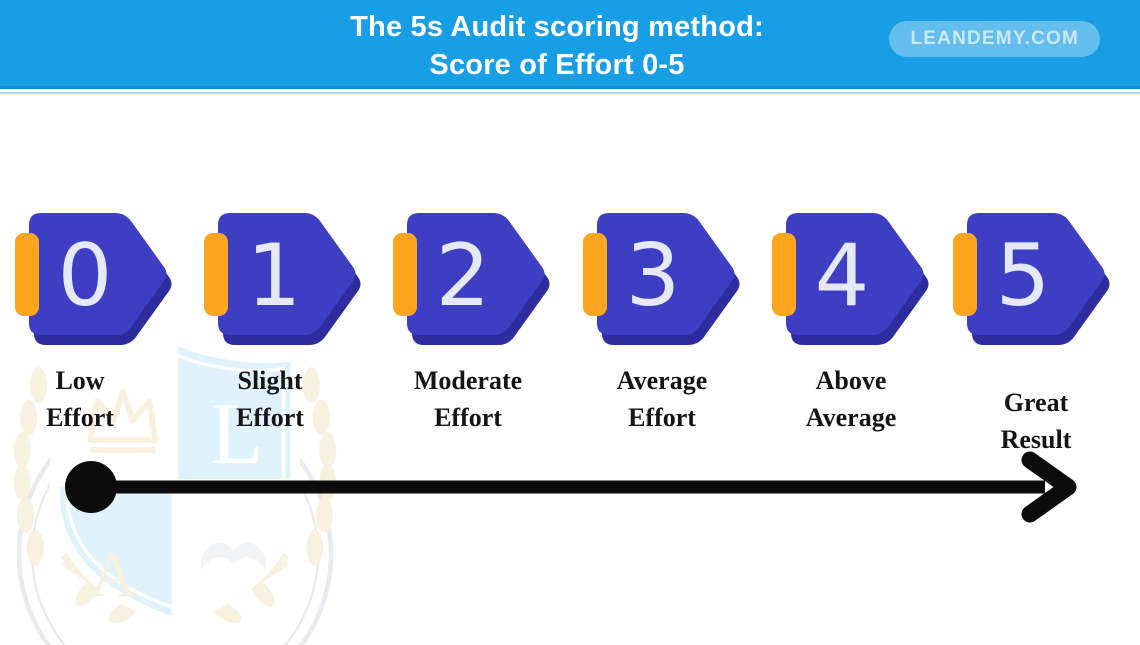 Image resolution: width=1140 pixels, height=645 pixels. Describe the element at coordinates (468, 399) in the screenshot. I see `score-label-2: Moderate Effort` at that location.